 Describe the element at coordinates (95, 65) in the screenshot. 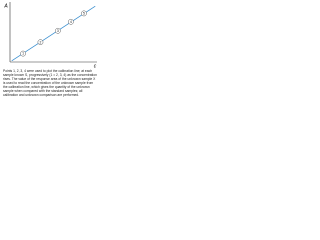

I see `x-axis-label: c` at that location.